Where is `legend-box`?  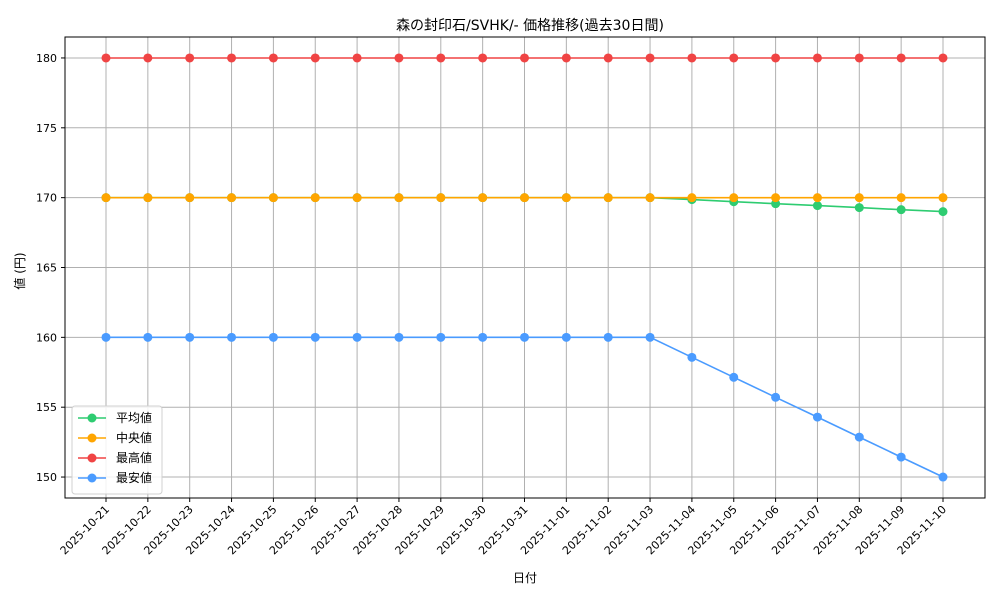 legend-box is located at coordinates (117, 450).